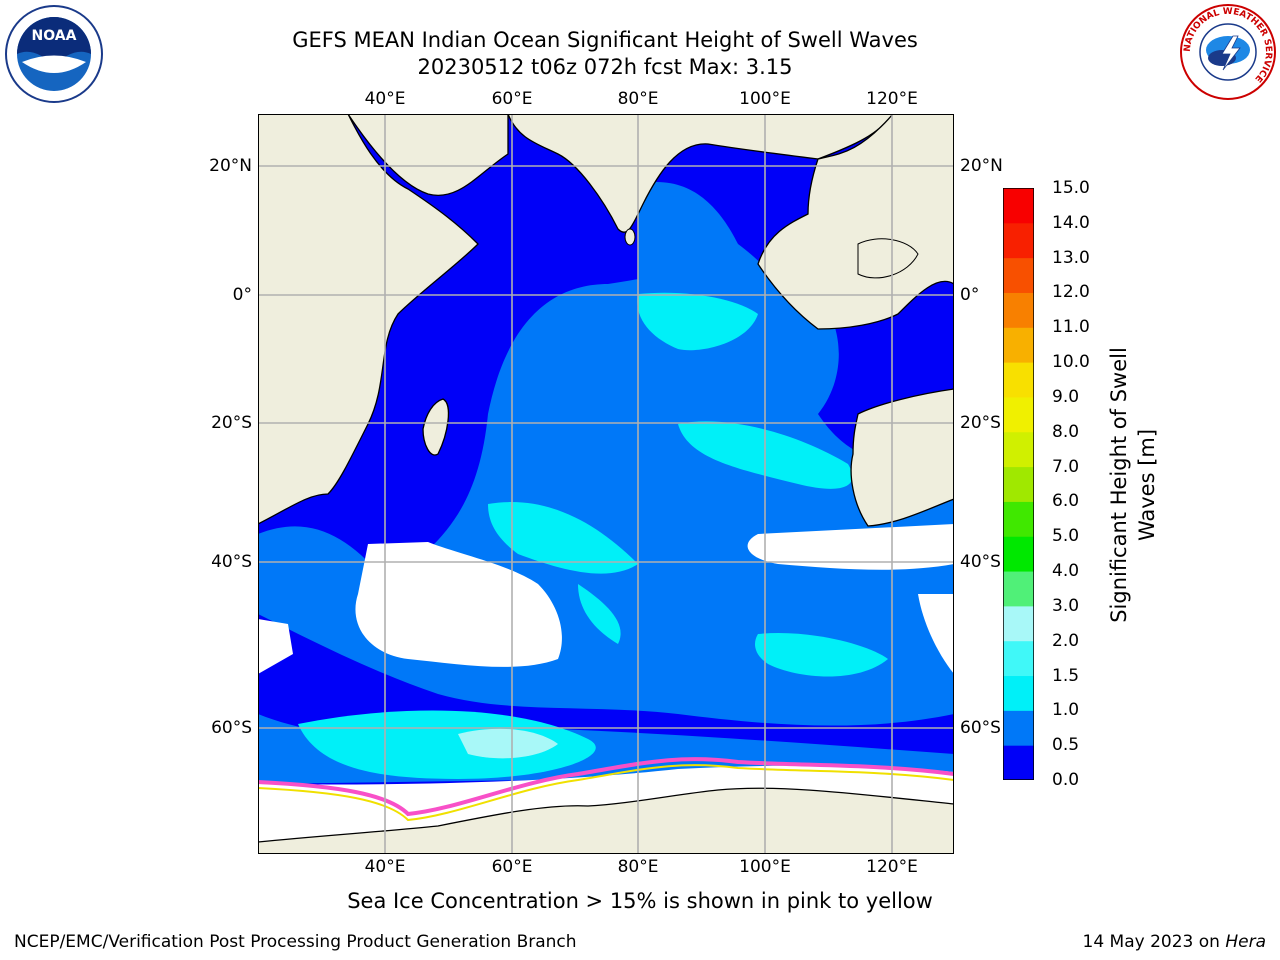 This screenshot has width=1280, height=960. Describe the element at coordinates (765, 99) in the screenshot. I see `lon-label-top: 100°E` at that location.